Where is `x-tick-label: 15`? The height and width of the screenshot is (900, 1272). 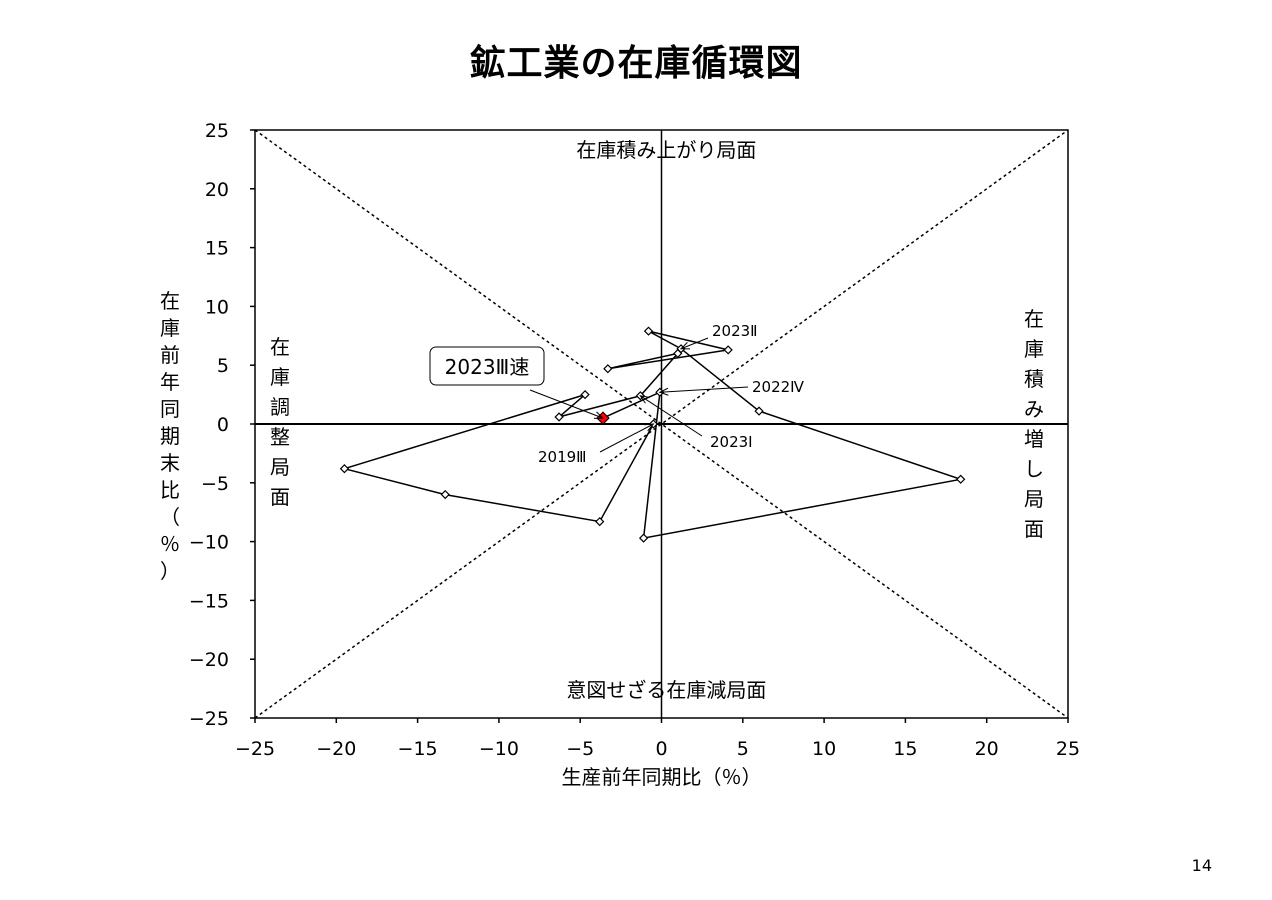 x-tick-label: 15 is located at coordinates (905, 749).